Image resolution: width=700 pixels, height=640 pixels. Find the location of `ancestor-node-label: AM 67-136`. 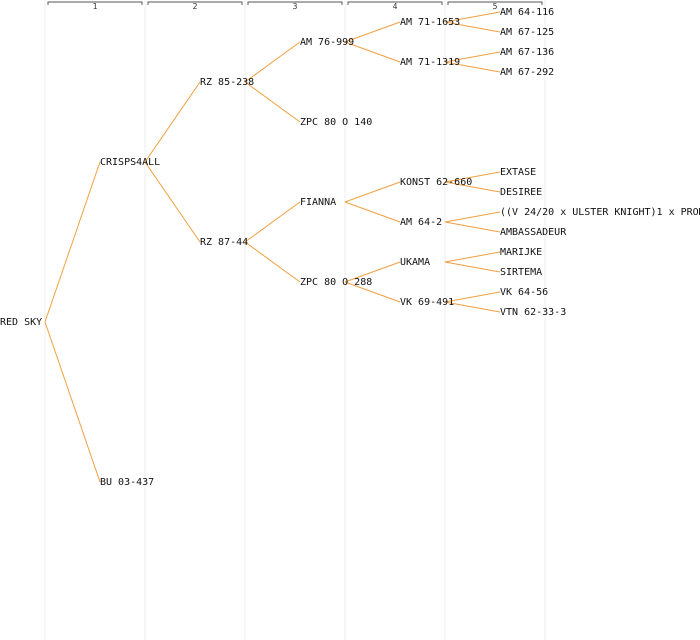

ancestor-node-label: AM 67-136 is located at coordinates (527, 52).